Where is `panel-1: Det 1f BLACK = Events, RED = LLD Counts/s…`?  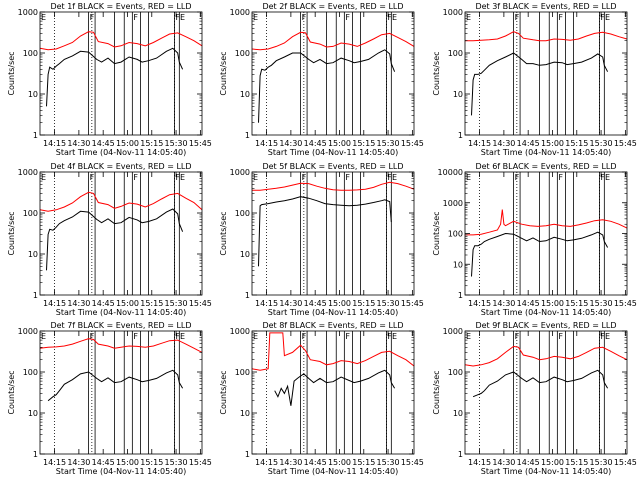 panel-1: Det 1f BLACK = Events, RED = LLD Counts/s… is located at coordinates (109, 79).